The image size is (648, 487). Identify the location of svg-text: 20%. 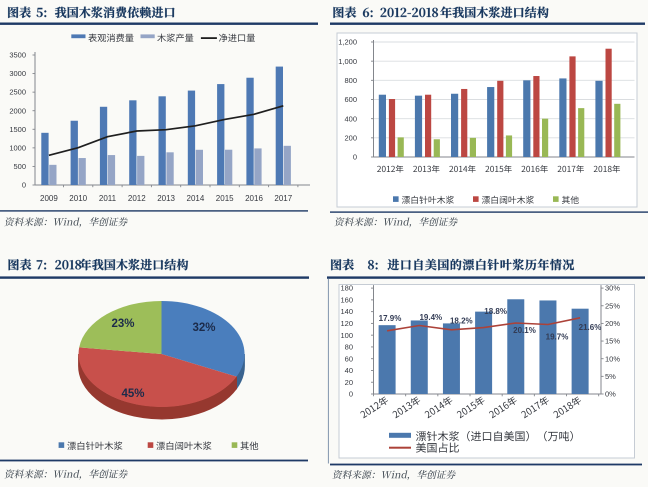
(612, 323).